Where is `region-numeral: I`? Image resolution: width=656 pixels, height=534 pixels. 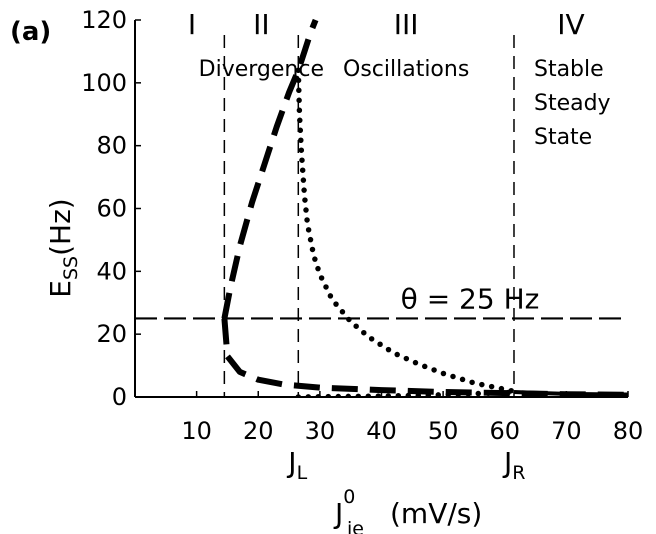
region-numeral: I is located at coordinates (192, 24).